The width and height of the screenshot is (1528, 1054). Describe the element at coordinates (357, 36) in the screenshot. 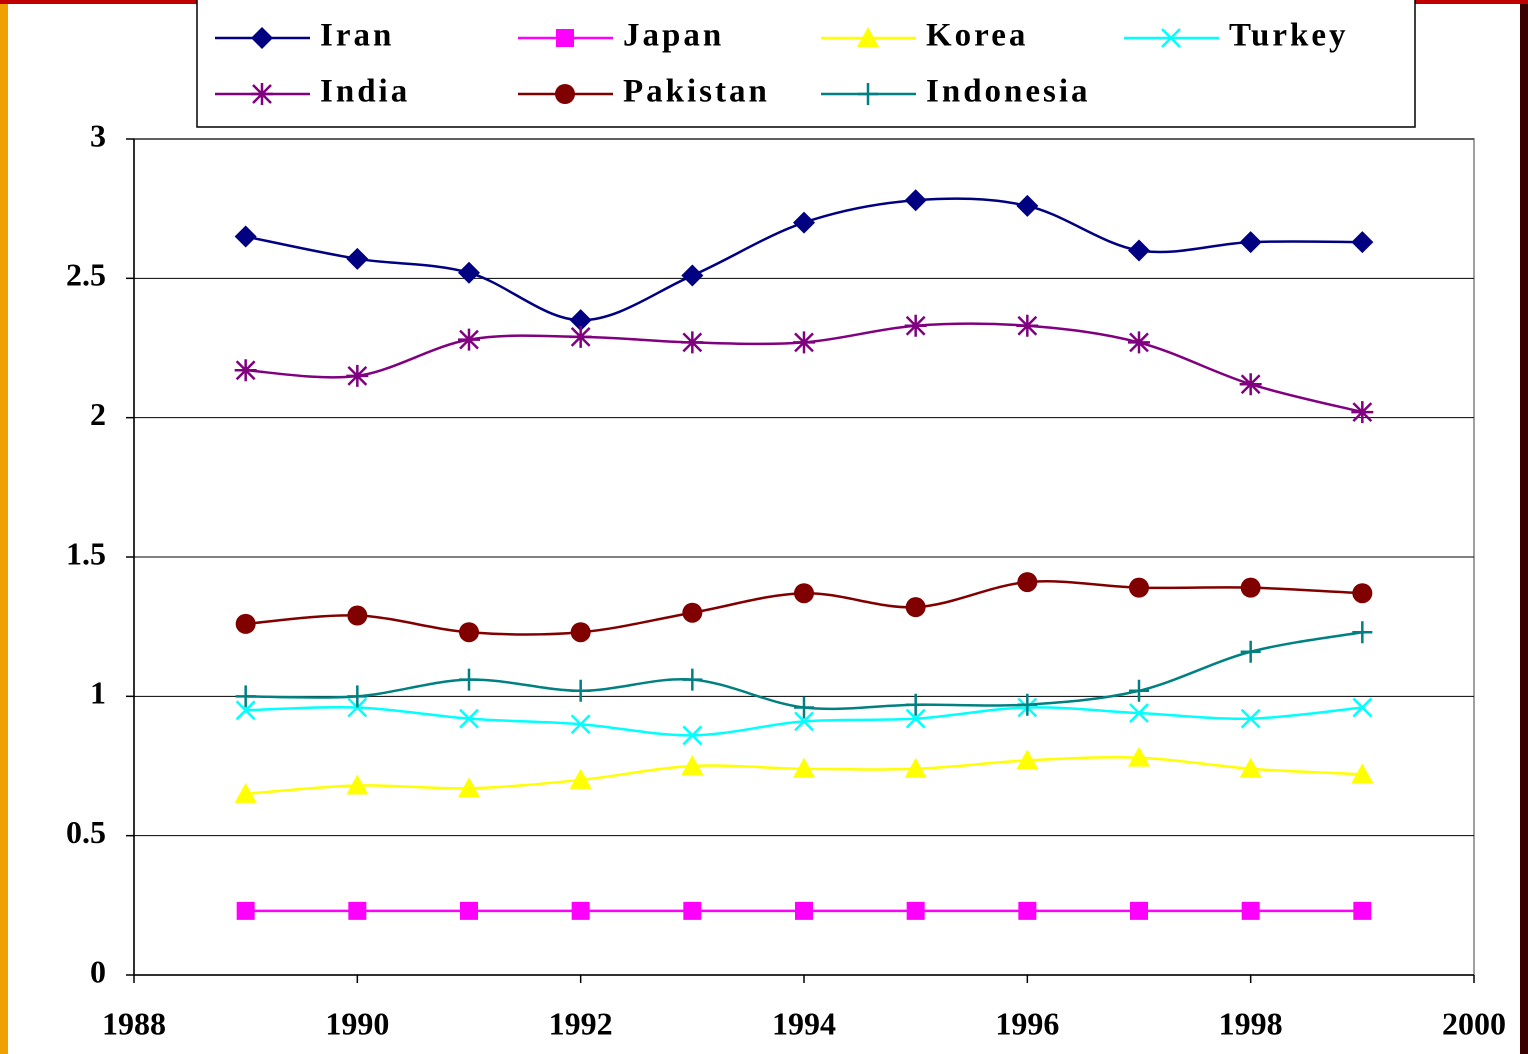

I see `legend-label: Iran` at that location.